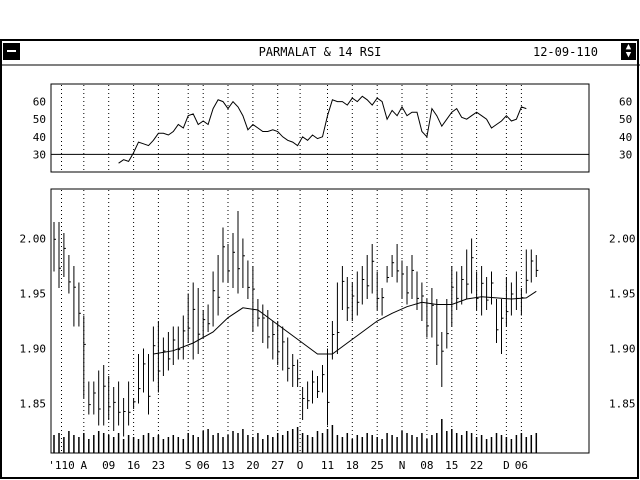  I want to click on date-tick-label: 22, so click(476, 465).